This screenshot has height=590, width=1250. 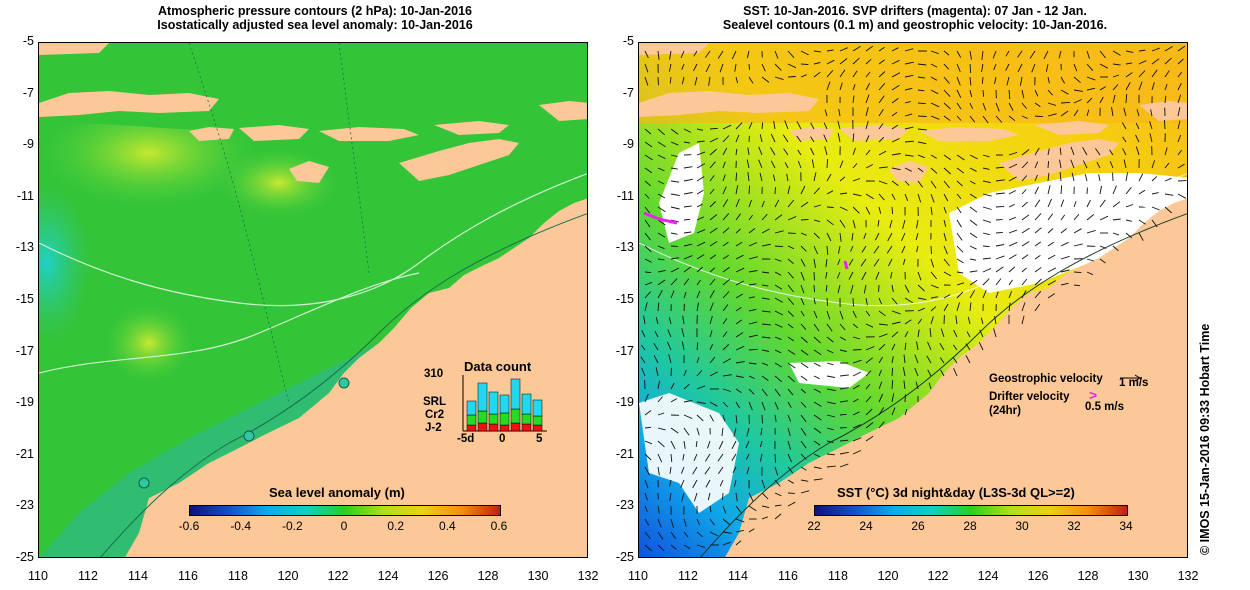 I want to click on timor-island, so click(x=459, y=160).